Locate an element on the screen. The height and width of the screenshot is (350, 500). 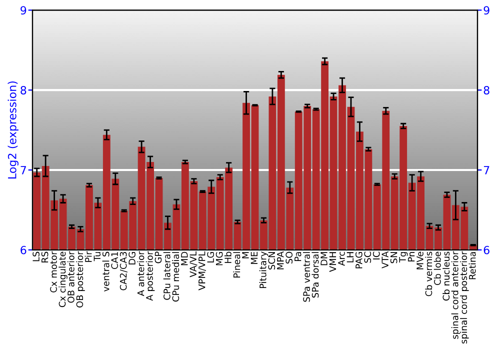
x-tick-label: ventral S is located at coordinates (106, 272).